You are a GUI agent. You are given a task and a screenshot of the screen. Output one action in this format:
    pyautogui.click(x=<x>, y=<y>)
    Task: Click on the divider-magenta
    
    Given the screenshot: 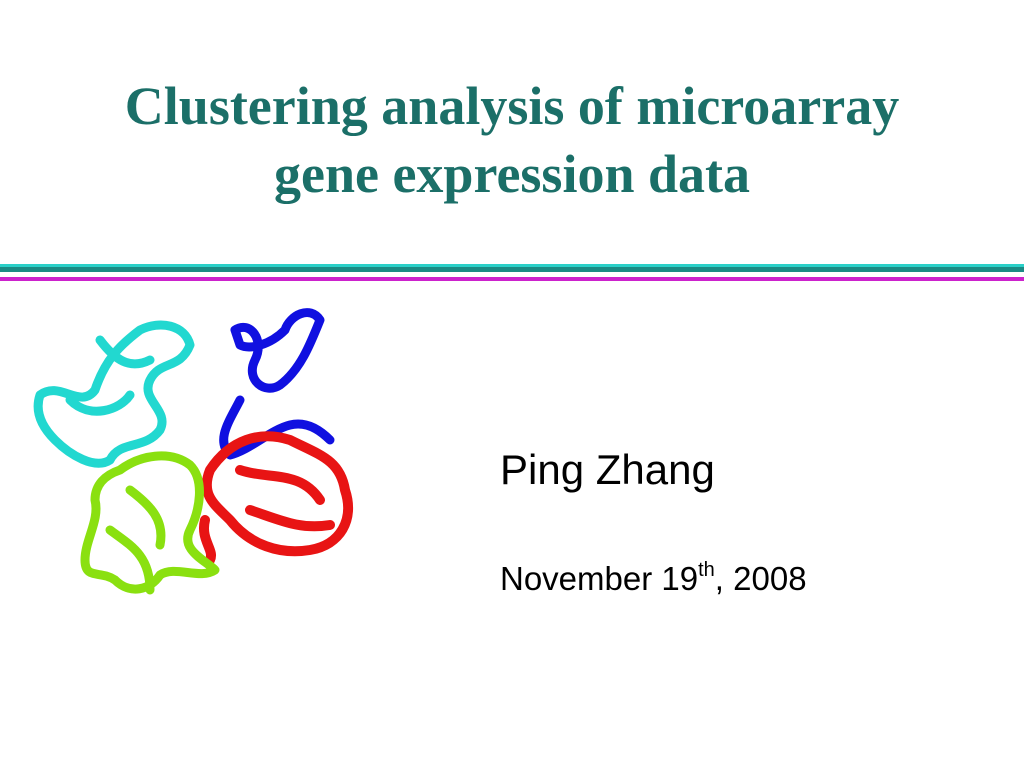 What is the action you would take?
    pyautogui.click(x=512, y=279)
    